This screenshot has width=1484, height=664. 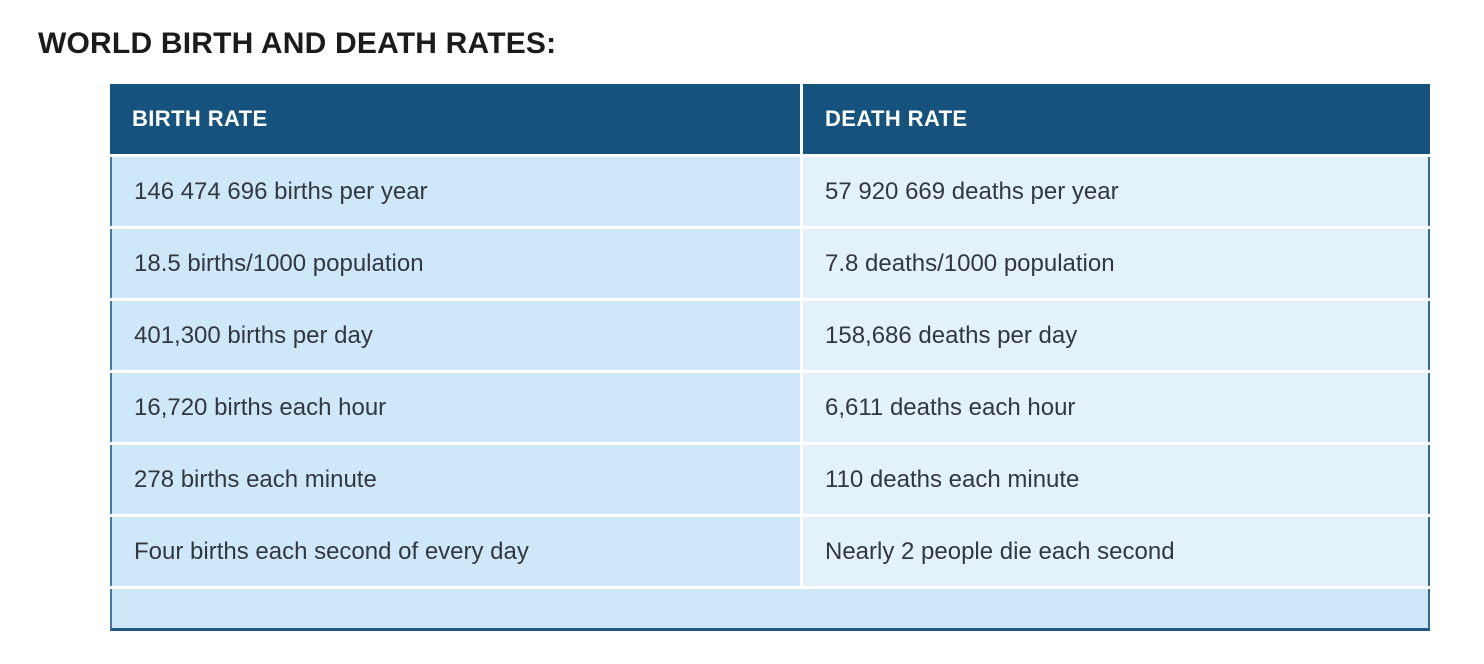 What do you see at coordinates (1116, 263) in the screenshot?
I see `death-rate-cell: 7.8 deaths/1000 population` at bounding box center [1116, 263].